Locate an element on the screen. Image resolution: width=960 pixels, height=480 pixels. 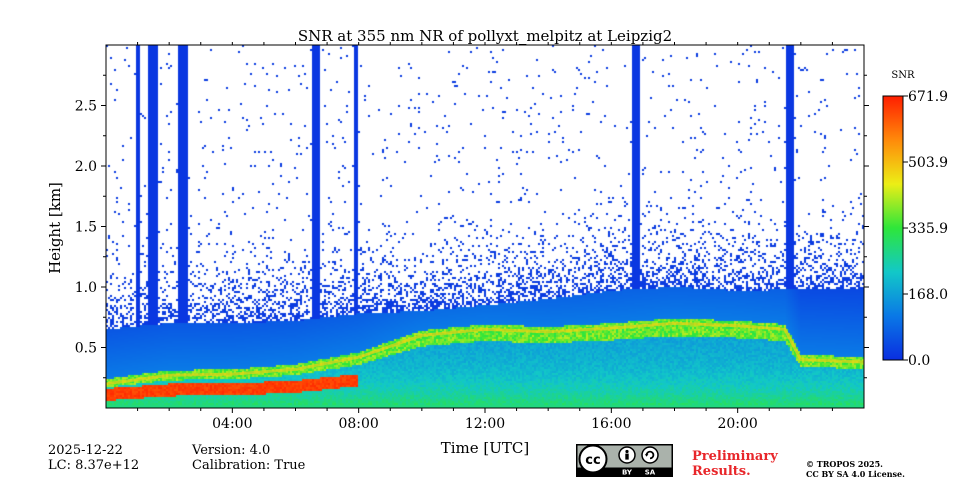
footer-lc: LC: 8.37e+12 is located at coordinates (94, 465).